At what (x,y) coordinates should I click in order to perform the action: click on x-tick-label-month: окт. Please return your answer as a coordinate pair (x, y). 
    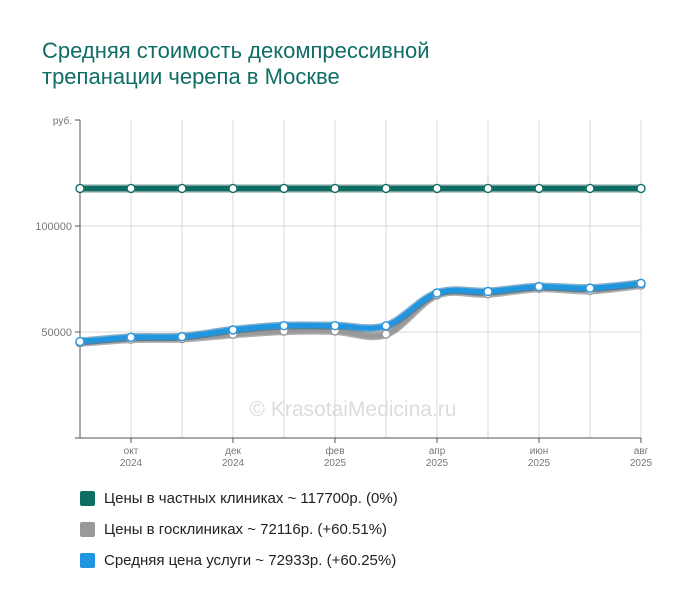
    Looking at the image, I should click on (131, 451).